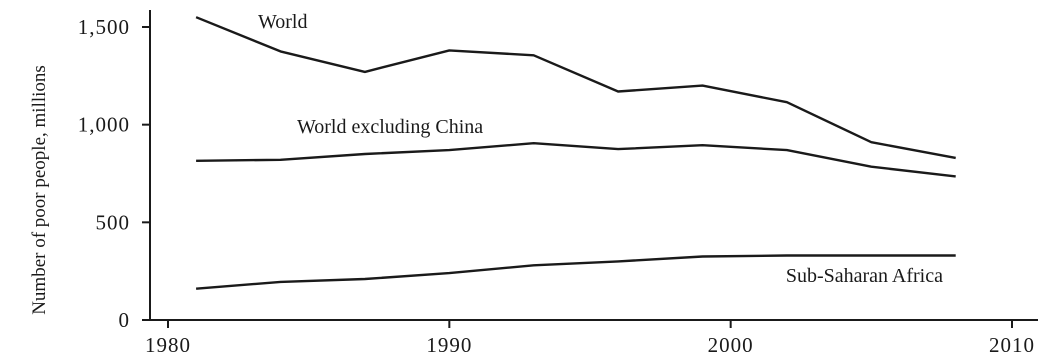  What do you see at coordinates (731, 345) in the screenshot?
I see `x-tick-label: 2000` at bounding box center [731, 345].